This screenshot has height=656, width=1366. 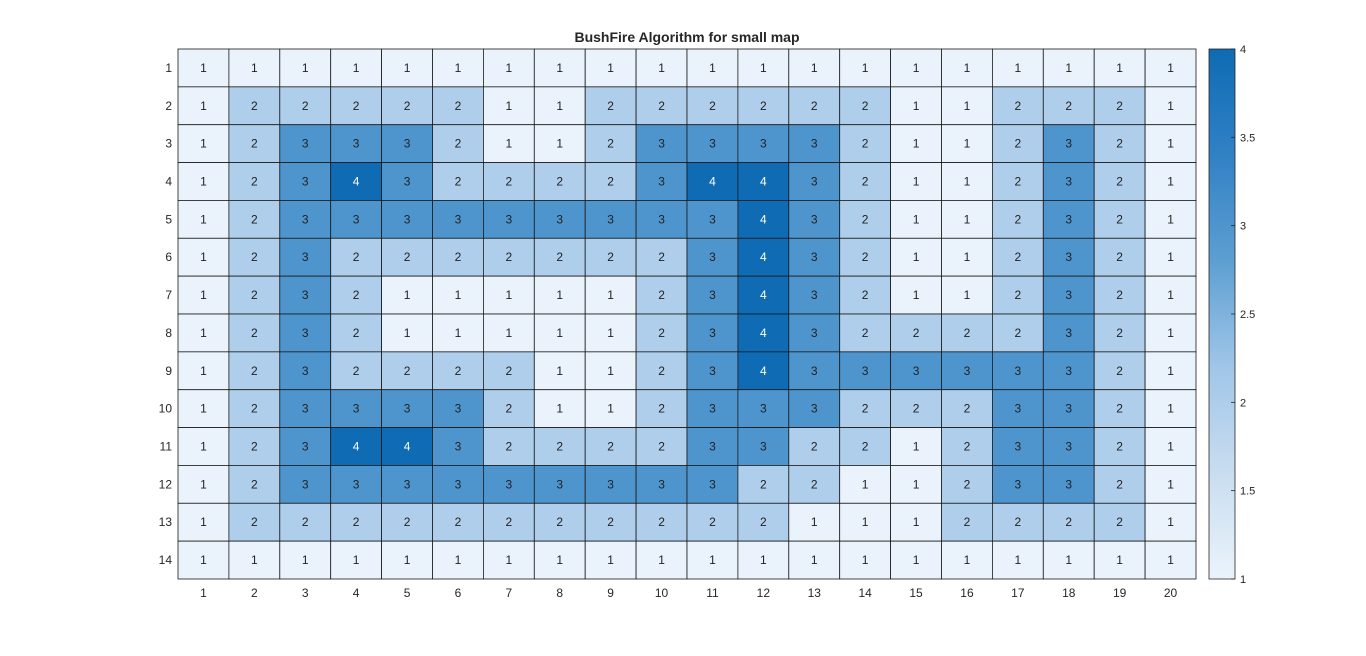 What do you see at coordinates (1243, 50) in the screenshot?
I see `colorbar-tick-label: 4` at bounding box center [1243, 50].